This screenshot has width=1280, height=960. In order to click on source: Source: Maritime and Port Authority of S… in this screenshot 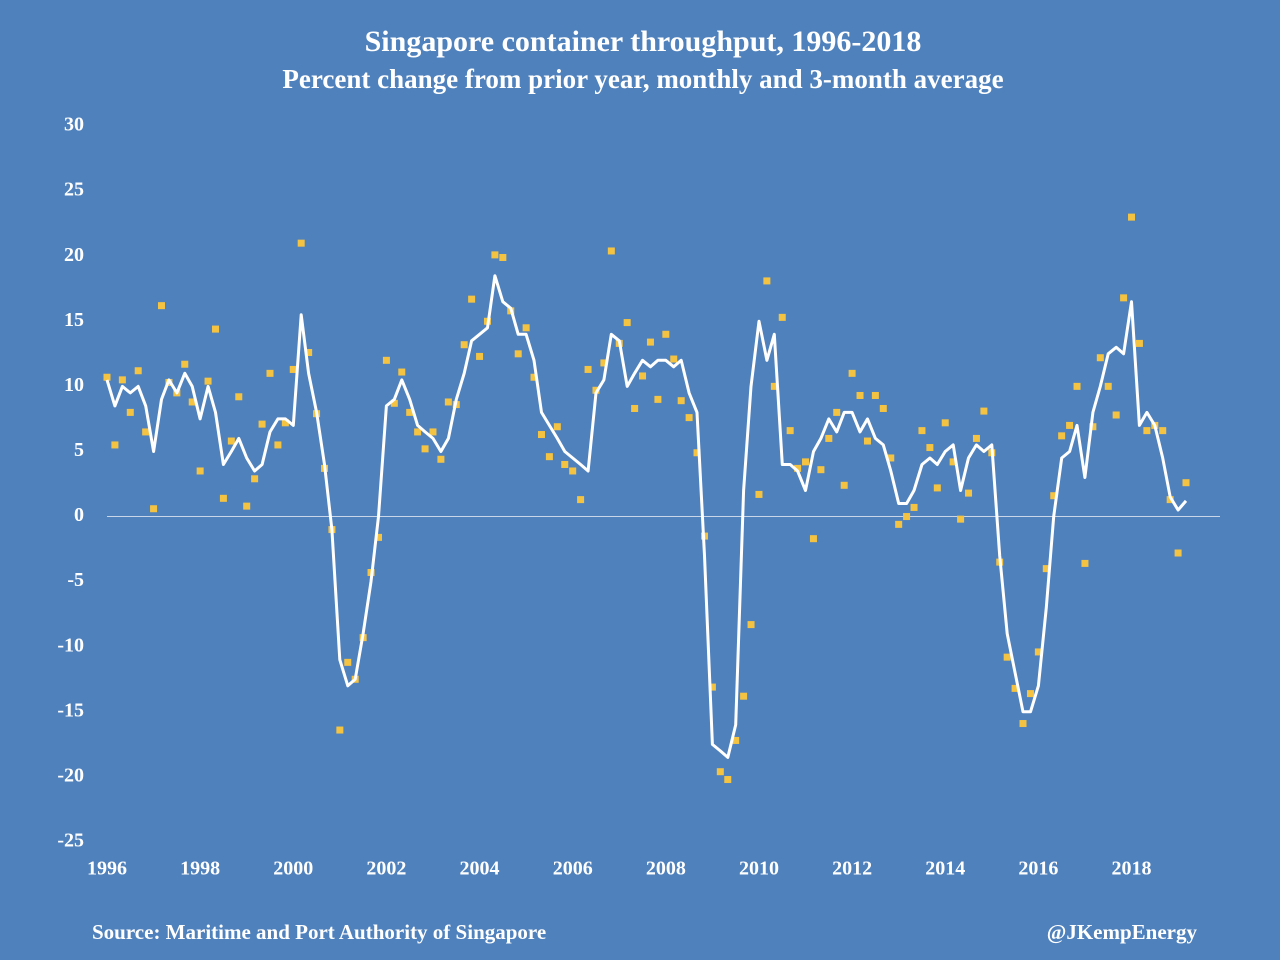, I will do `click(319, 932)`.